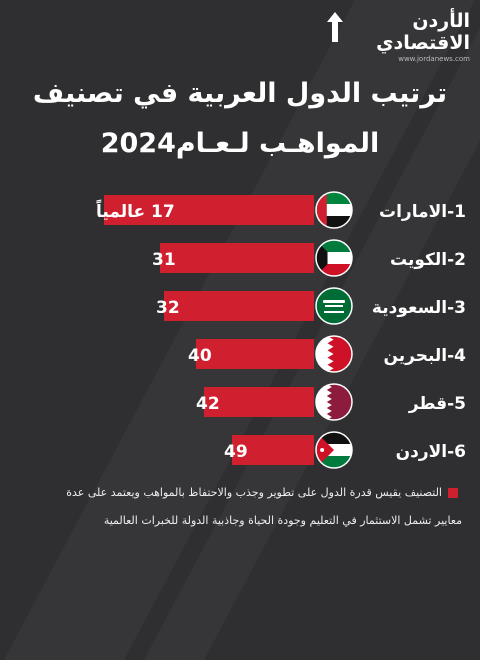  I want to click on chart-title-line-1: ترتيب الدول العربية في تصنيف, so click(240, 93).